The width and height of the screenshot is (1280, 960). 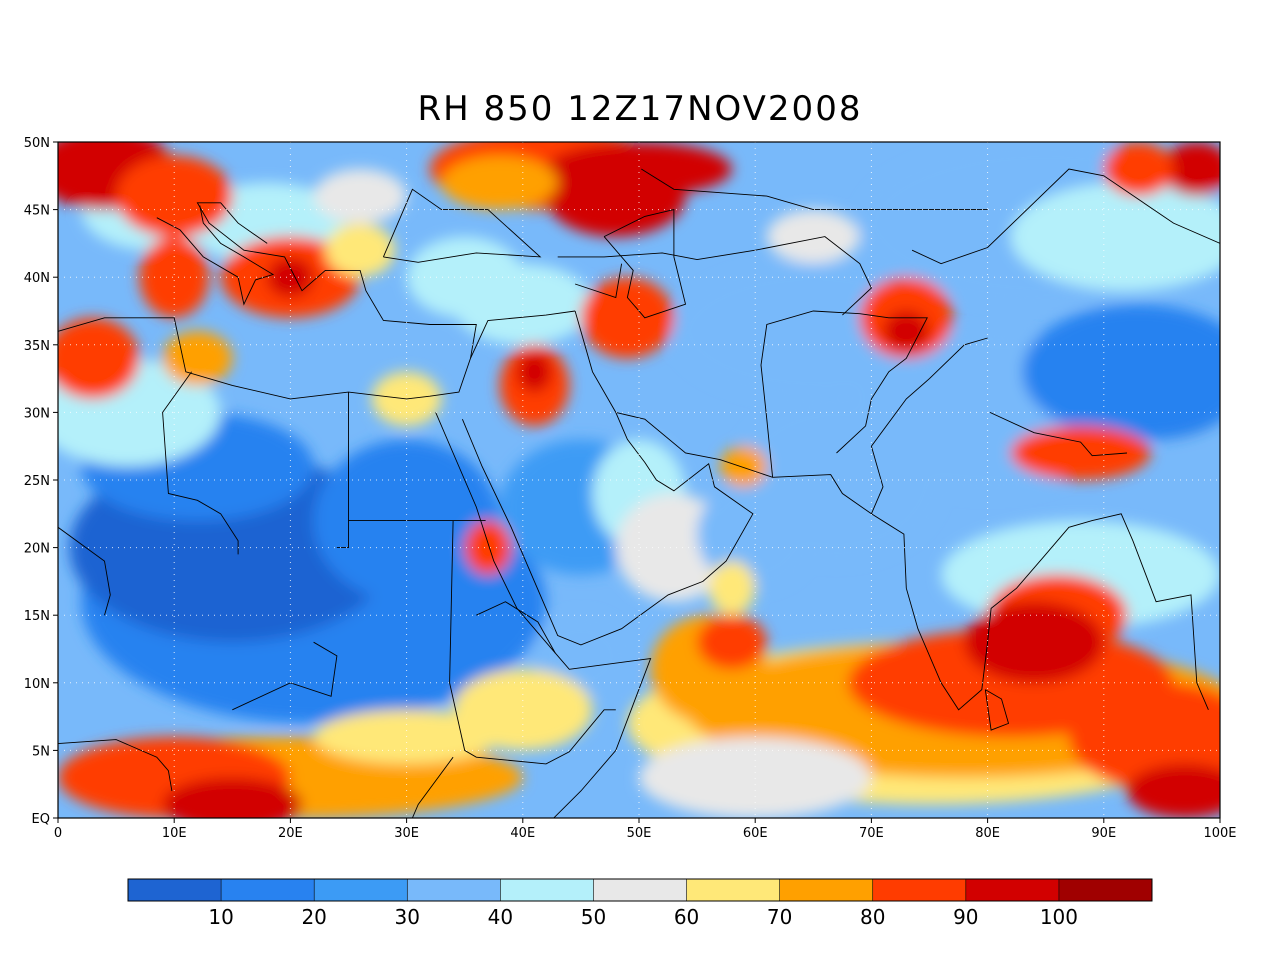 I want to click on colorbar-label: 30, so click(x=407, y=917).